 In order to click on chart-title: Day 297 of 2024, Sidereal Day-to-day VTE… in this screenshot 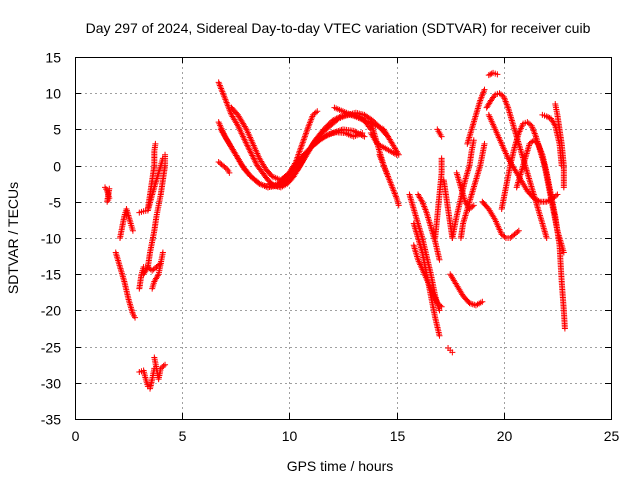, I will do `click(338, 28)`.